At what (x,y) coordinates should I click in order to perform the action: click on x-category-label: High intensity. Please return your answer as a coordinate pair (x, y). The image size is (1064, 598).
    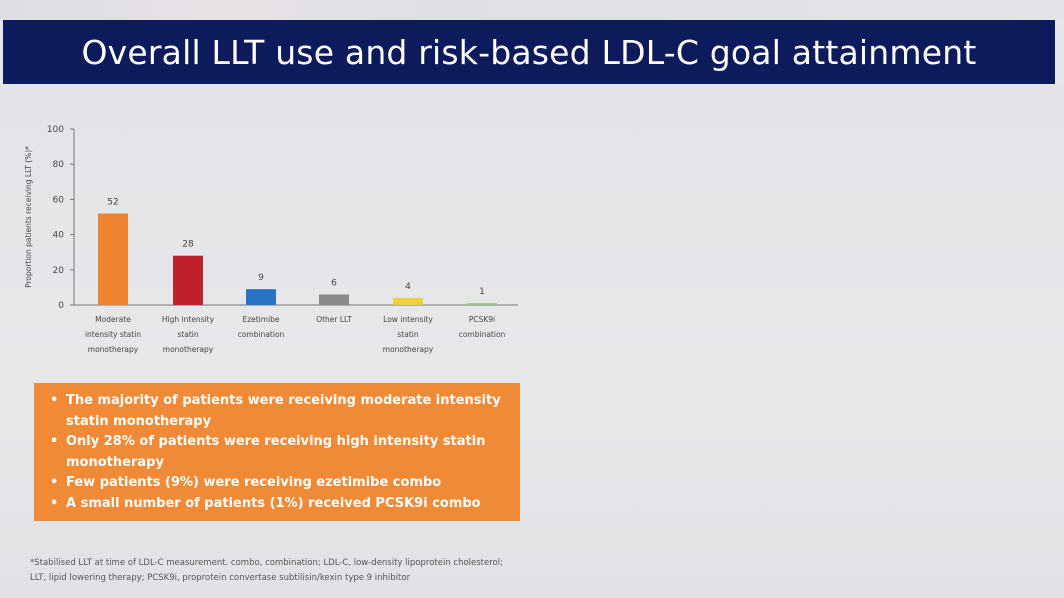
    Looking at the image, I should click on (188, 319).